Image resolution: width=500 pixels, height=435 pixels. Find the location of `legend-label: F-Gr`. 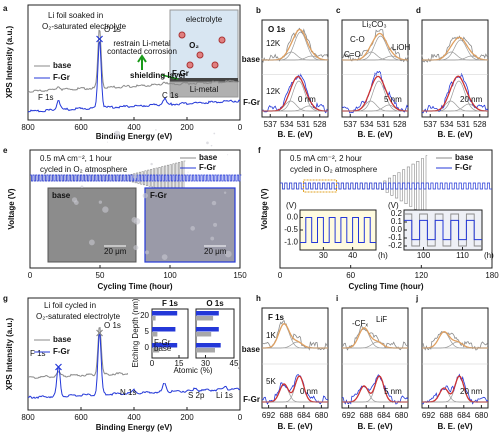

legend-label: F-Gr is located at coordinates (162, 342).